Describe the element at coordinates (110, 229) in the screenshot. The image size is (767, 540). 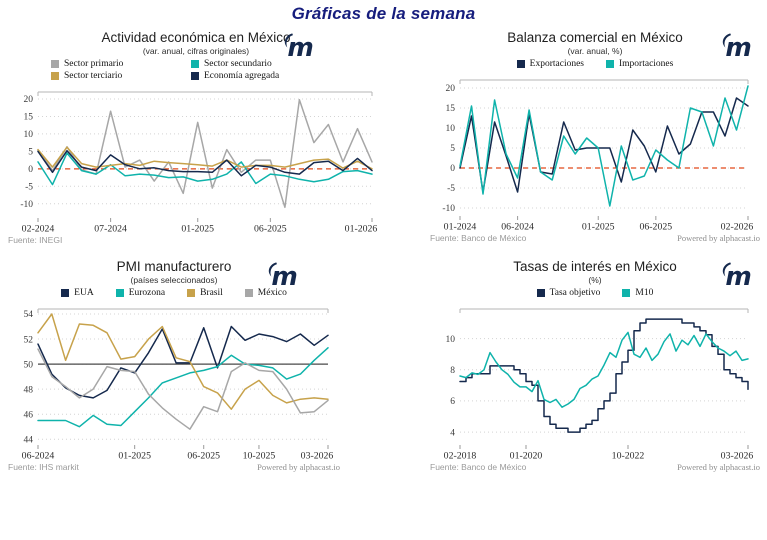
I see `x-tick-label: 07-2024` at that location.